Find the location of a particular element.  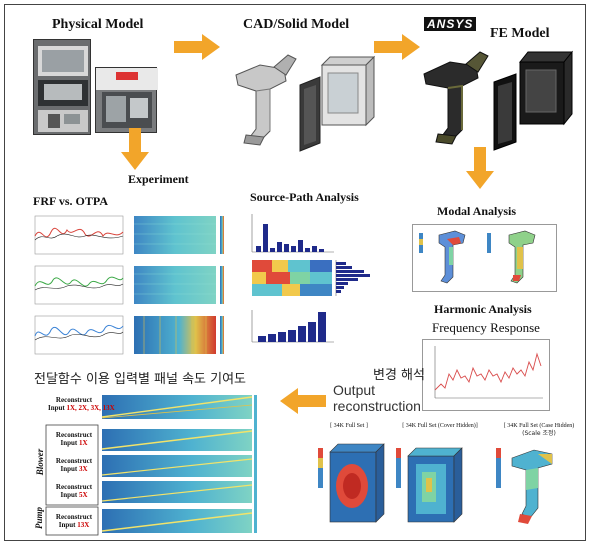

reconstruct-label-3x: Reconstruct Input 3X is located at coordinates (74, 465).